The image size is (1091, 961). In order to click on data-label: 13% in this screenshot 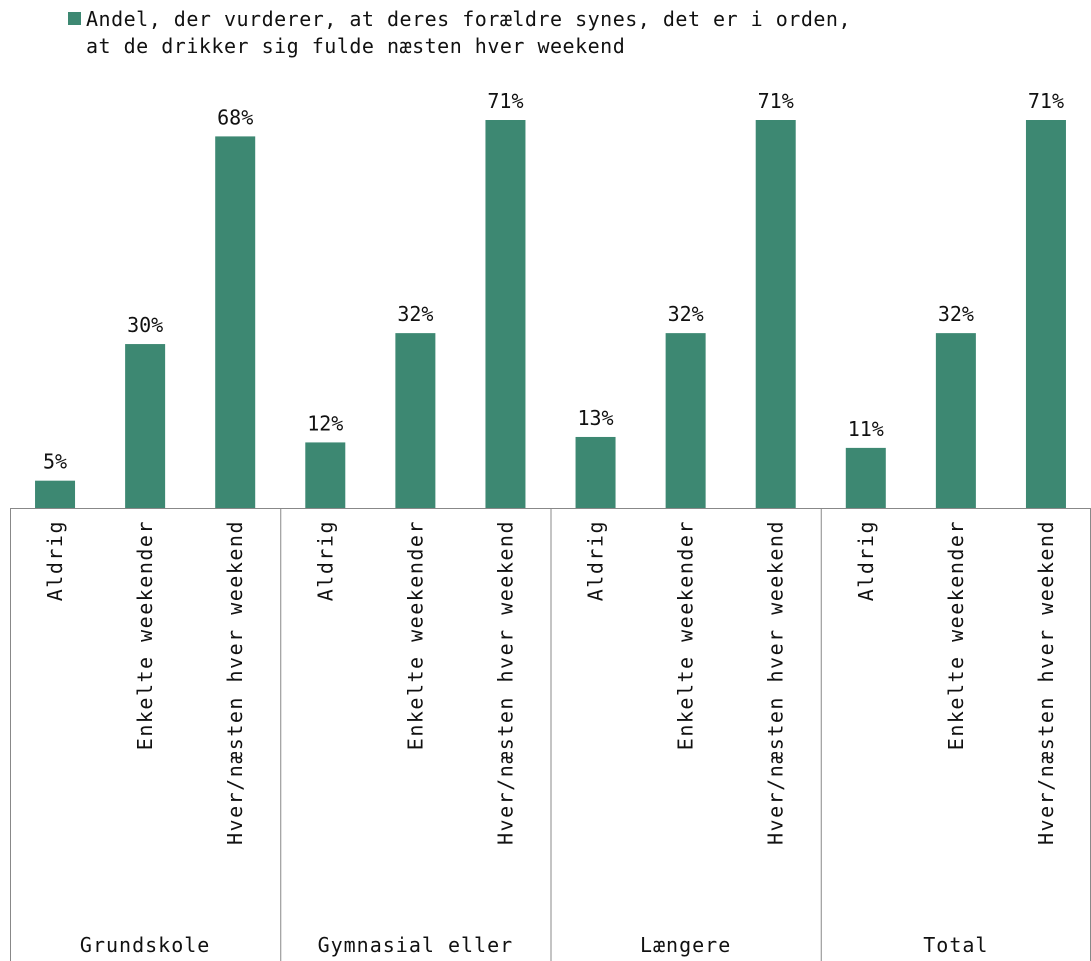, I will do `click(595, 418)`.